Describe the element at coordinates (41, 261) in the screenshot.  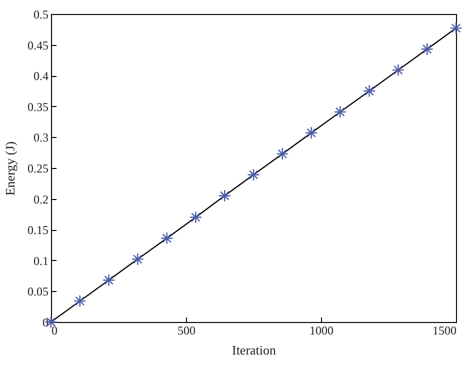
I see `y-tick-label: 0.1` at that location.